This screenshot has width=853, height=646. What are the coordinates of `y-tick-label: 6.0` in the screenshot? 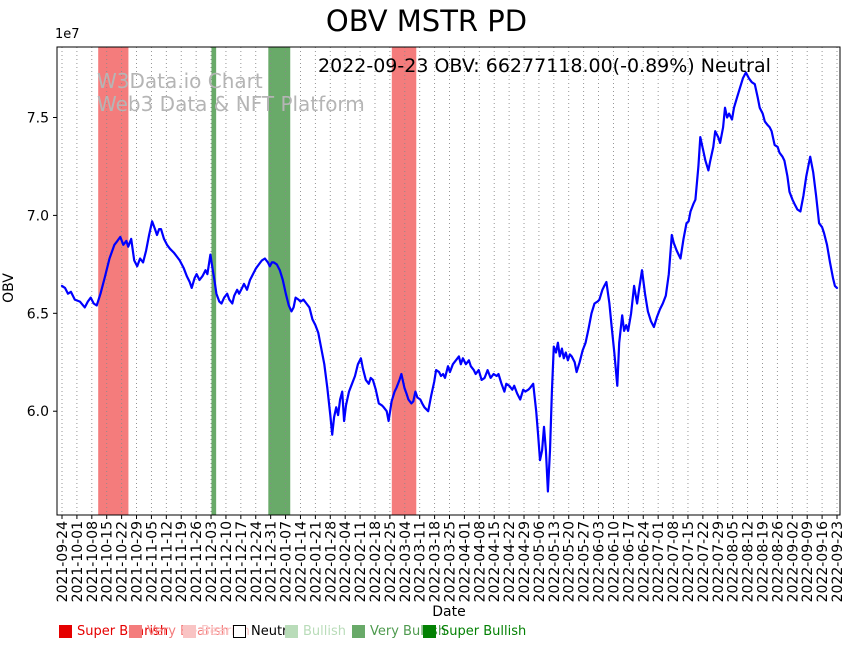 It's located at (38, 412).